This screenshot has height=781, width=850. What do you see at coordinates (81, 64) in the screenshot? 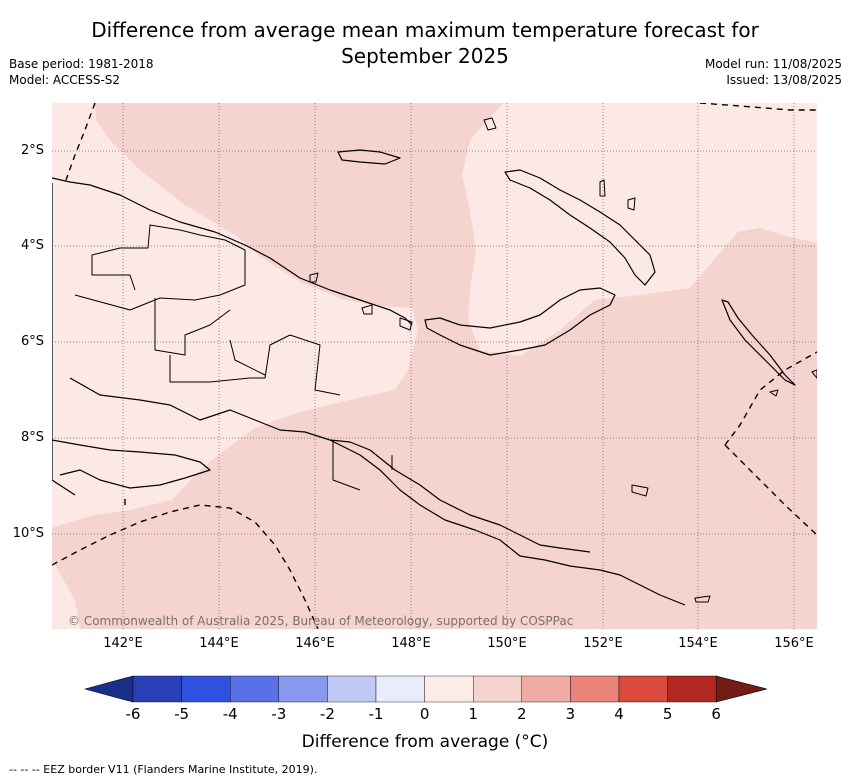
I see `base-period: Base period: 1981-2018` at bounding box center [81, 64].